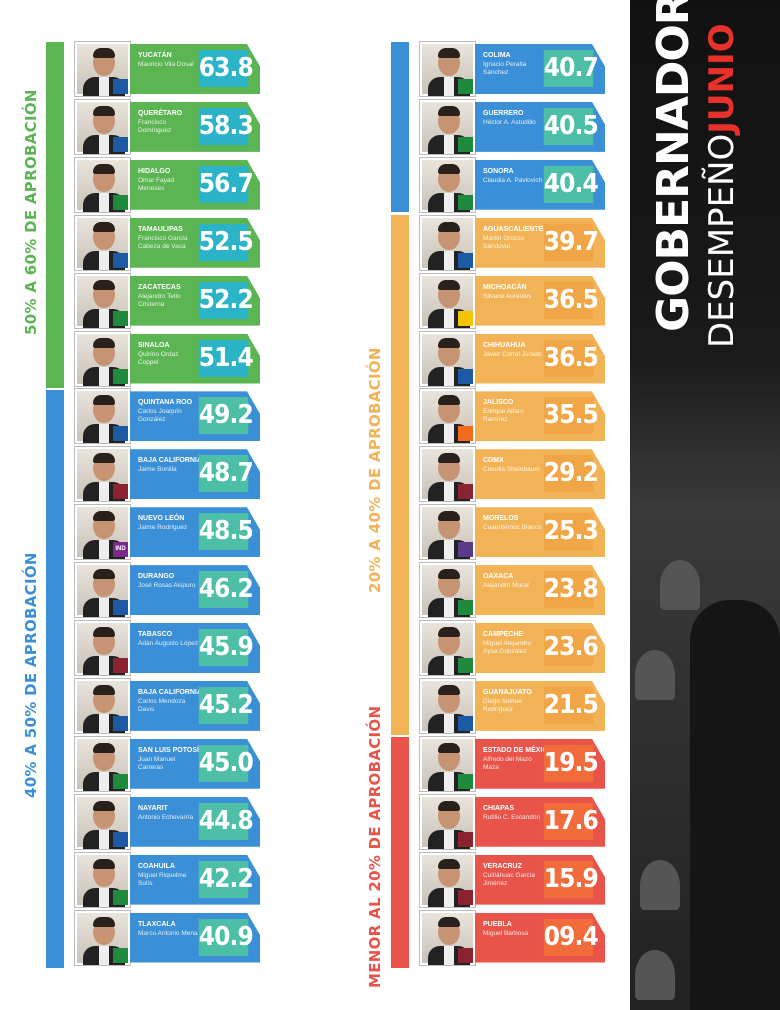 The height and width of the screenshot is (1010, 780). Describe the element at coordinates (498, 171) in the screenshot. I see `state-name: SONORA` at that location.